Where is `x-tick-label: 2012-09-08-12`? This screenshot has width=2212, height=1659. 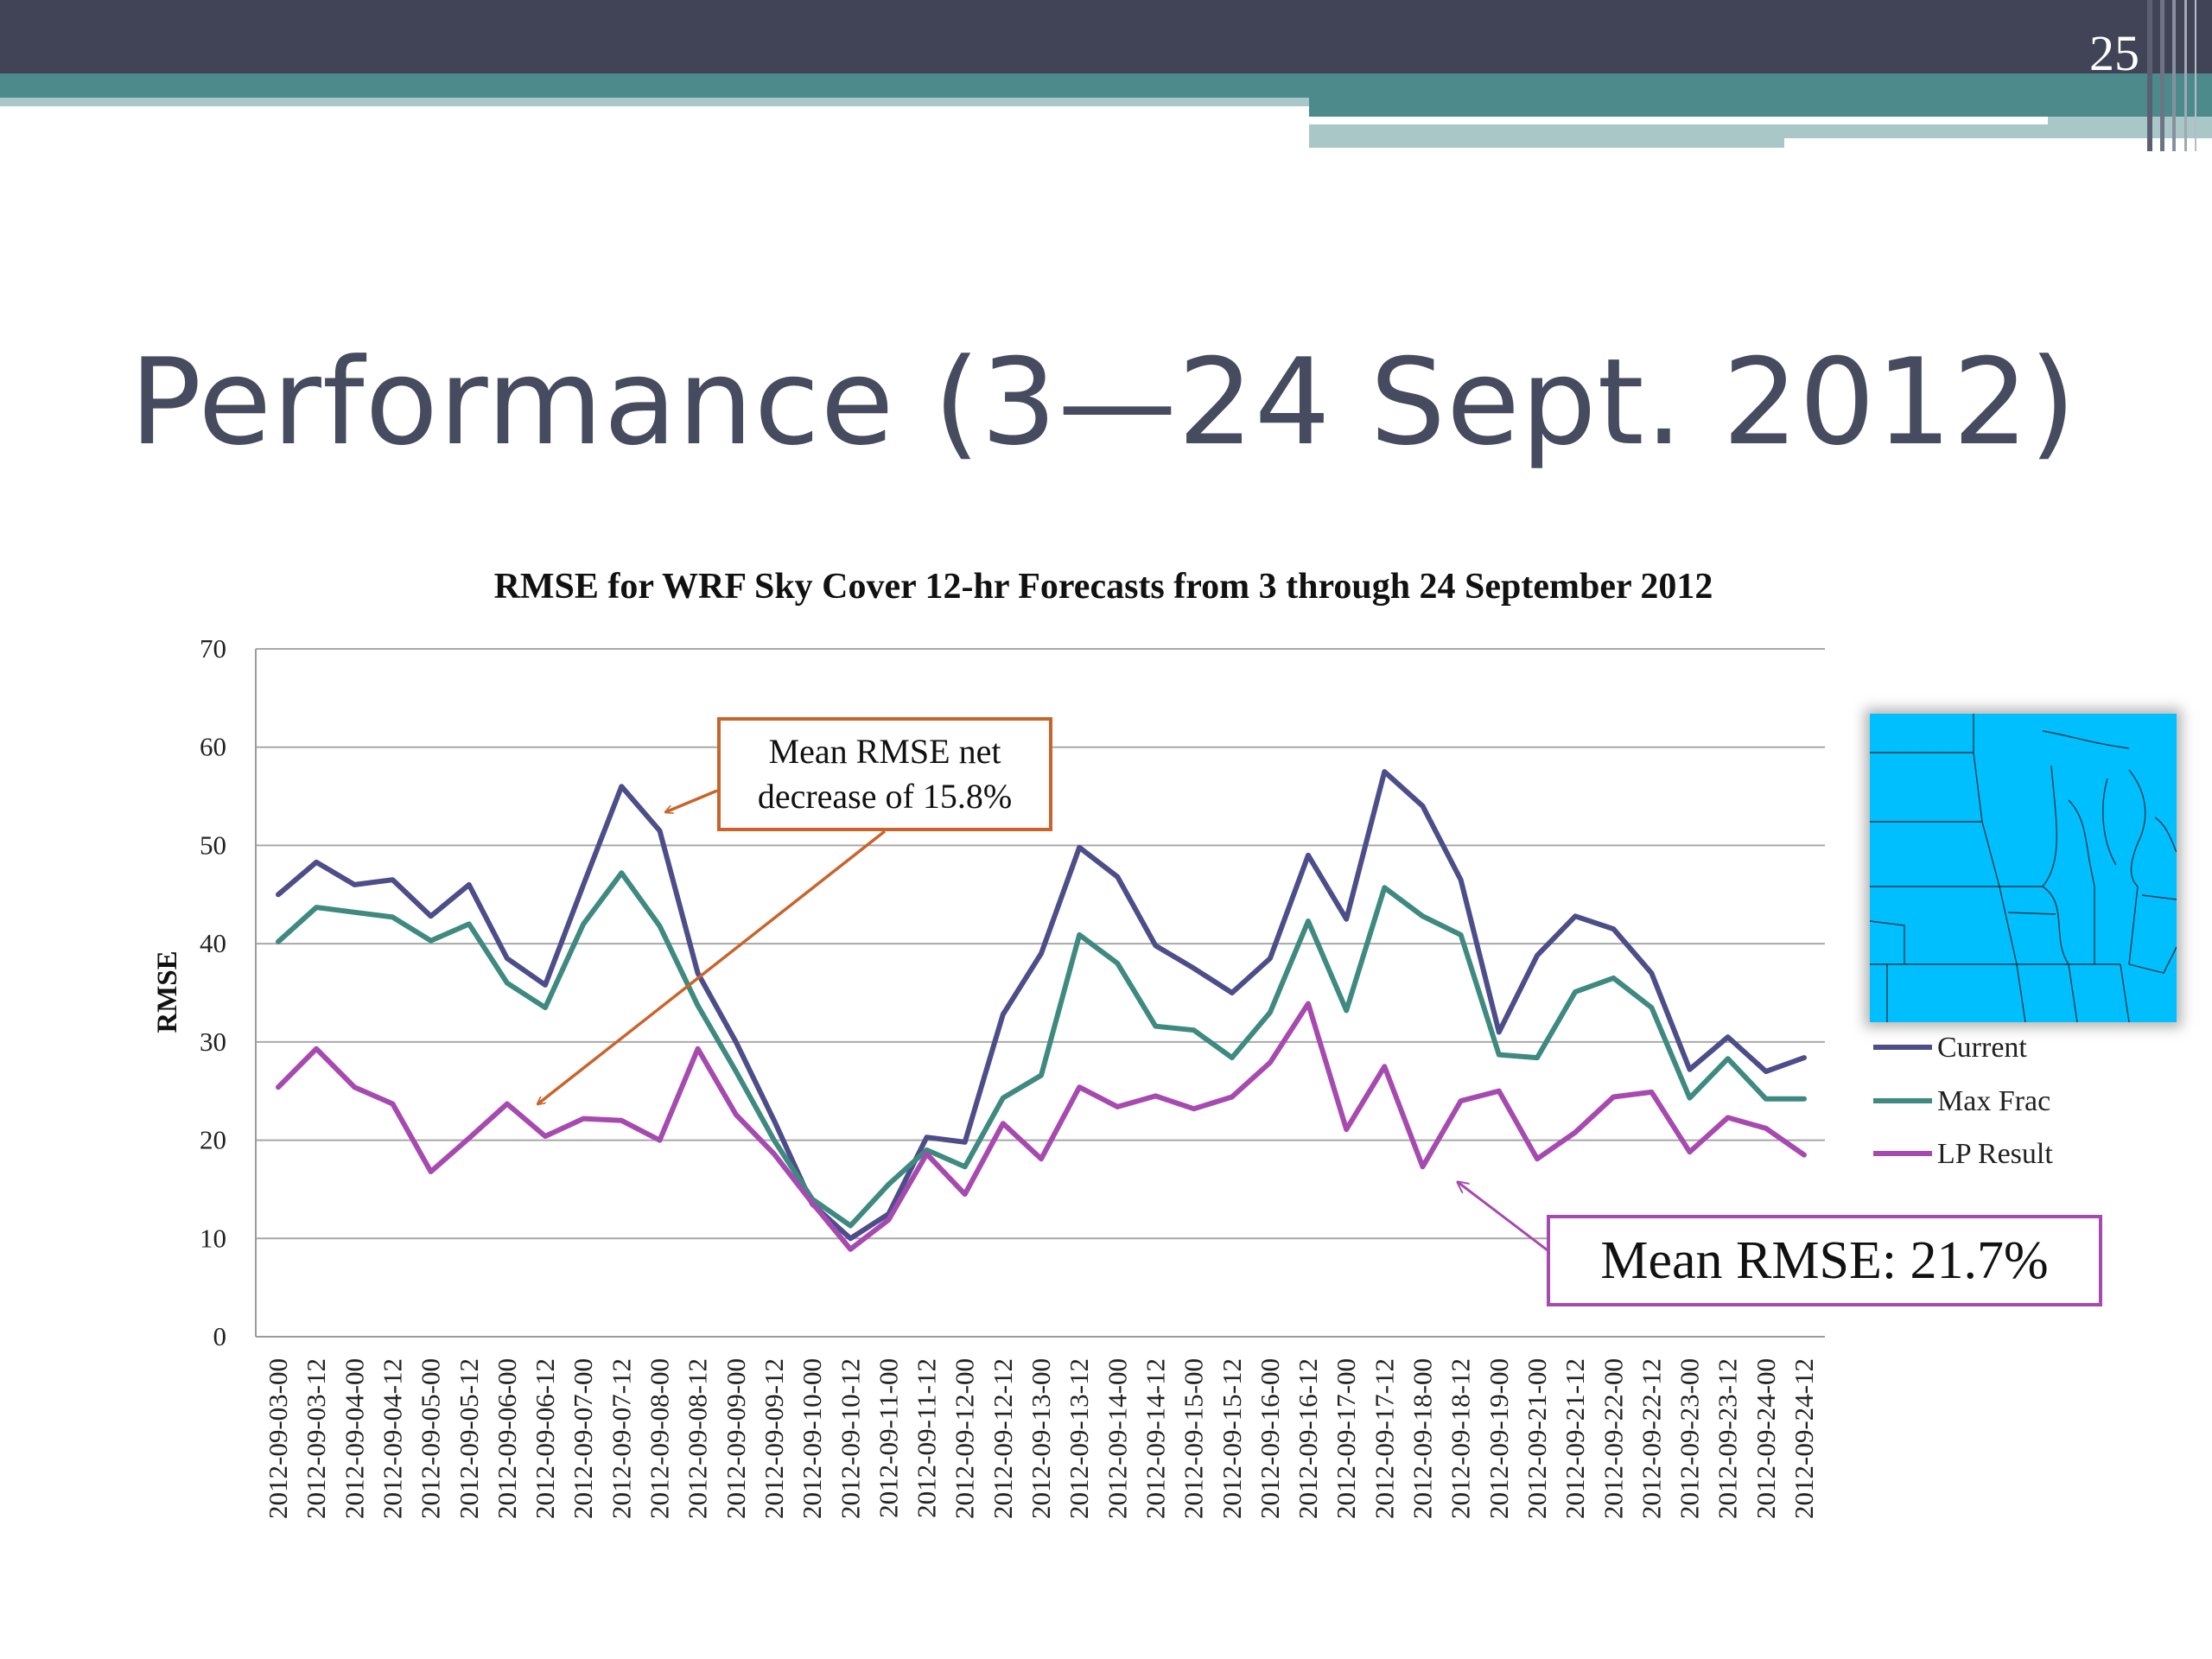 x-tick-label: 2012-09-08-12 is located at coordinates (698, 1438).